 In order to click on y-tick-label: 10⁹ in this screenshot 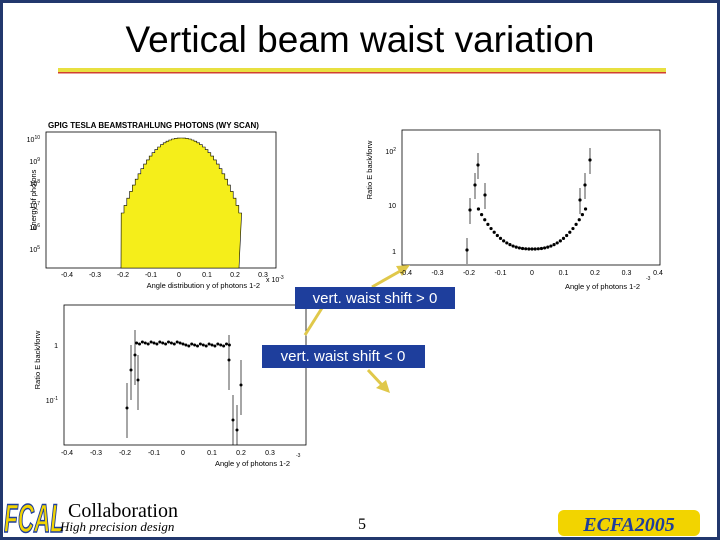, I will do `click(34, 161)`.